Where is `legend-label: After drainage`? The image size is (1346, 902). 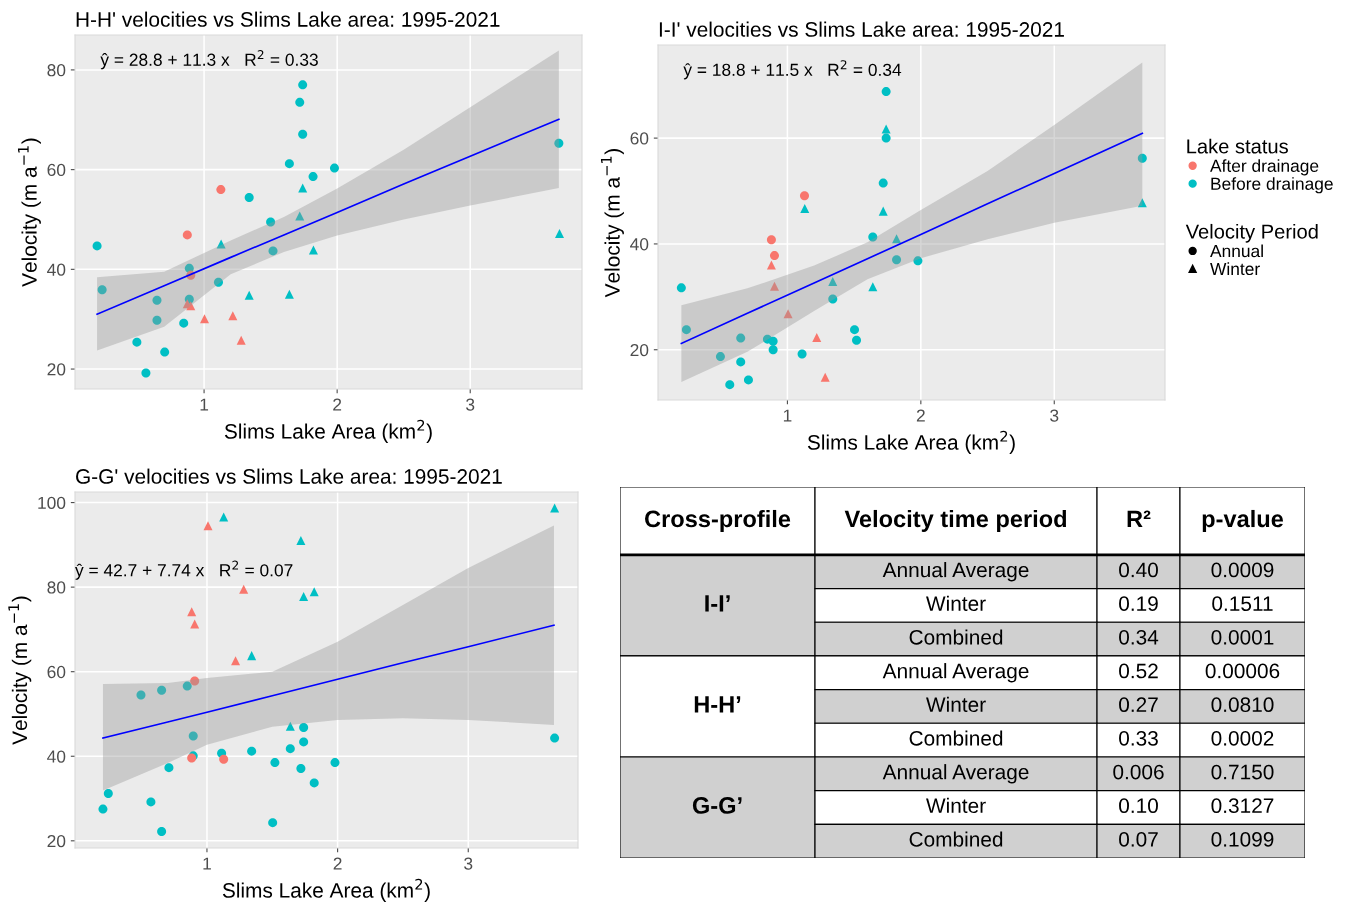
legend-label: After drainage is located at coordinates (1264, 167).